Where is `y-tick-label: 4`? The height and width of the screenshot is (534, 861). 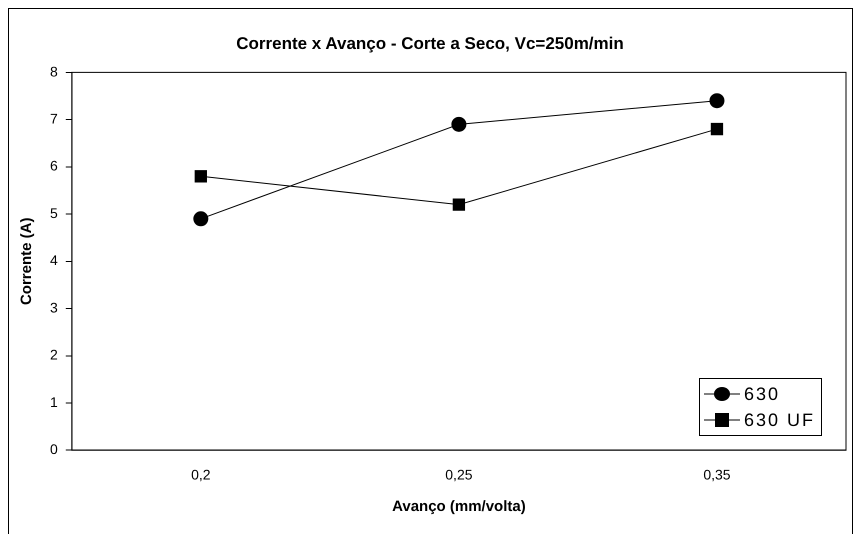 y-tick-label: 4 is located at coordinates (54, 260).